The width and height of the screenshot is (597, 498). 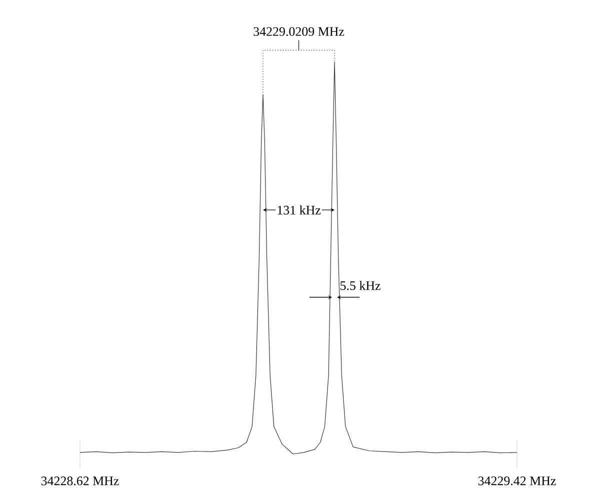 I want to click on annotation: 131 kHz, so click(x=299, y=209).